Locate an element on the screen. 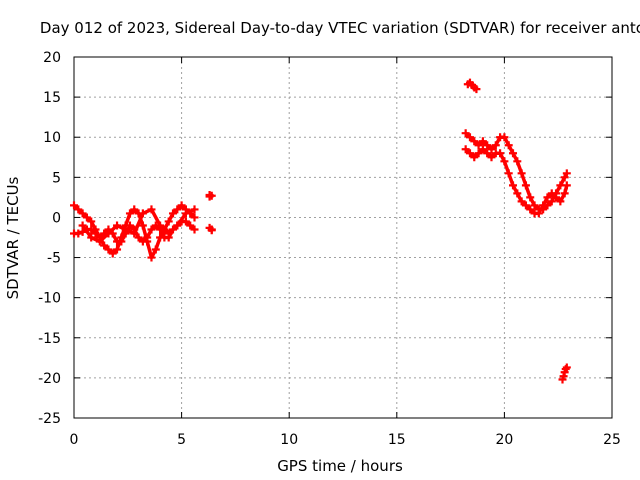 The height and width of the screenshot is (480, 640). y-tick-label: 0 is located at coordinates (56, 218).